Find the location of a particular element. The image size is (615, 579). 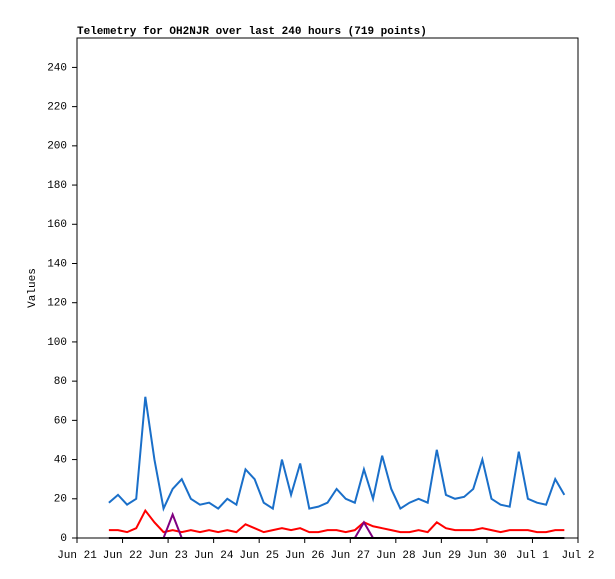

x-tick-label: Jun 28 is located at coordinates (396, 556).